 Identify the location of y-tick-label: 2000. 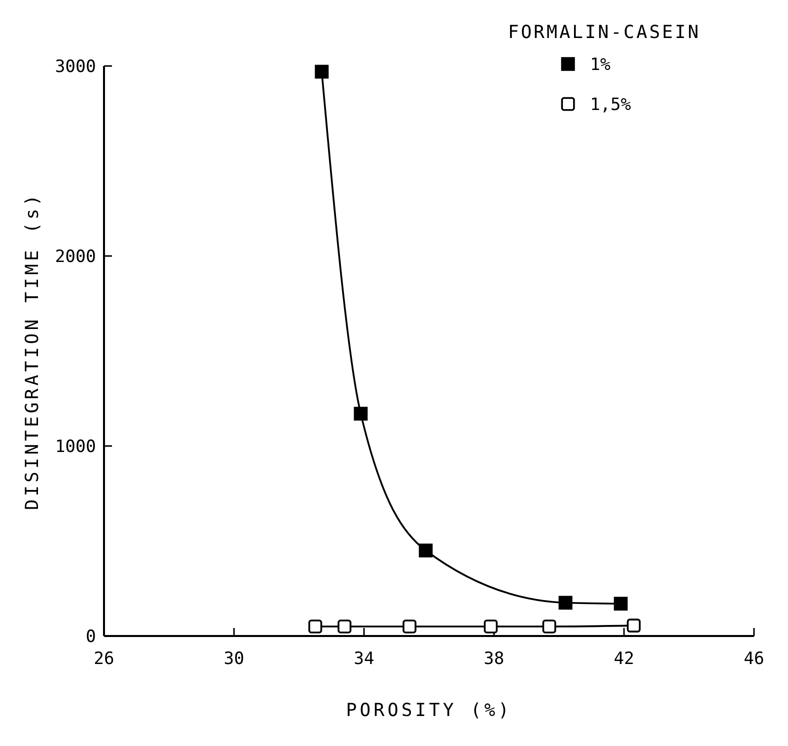
(75, 256).